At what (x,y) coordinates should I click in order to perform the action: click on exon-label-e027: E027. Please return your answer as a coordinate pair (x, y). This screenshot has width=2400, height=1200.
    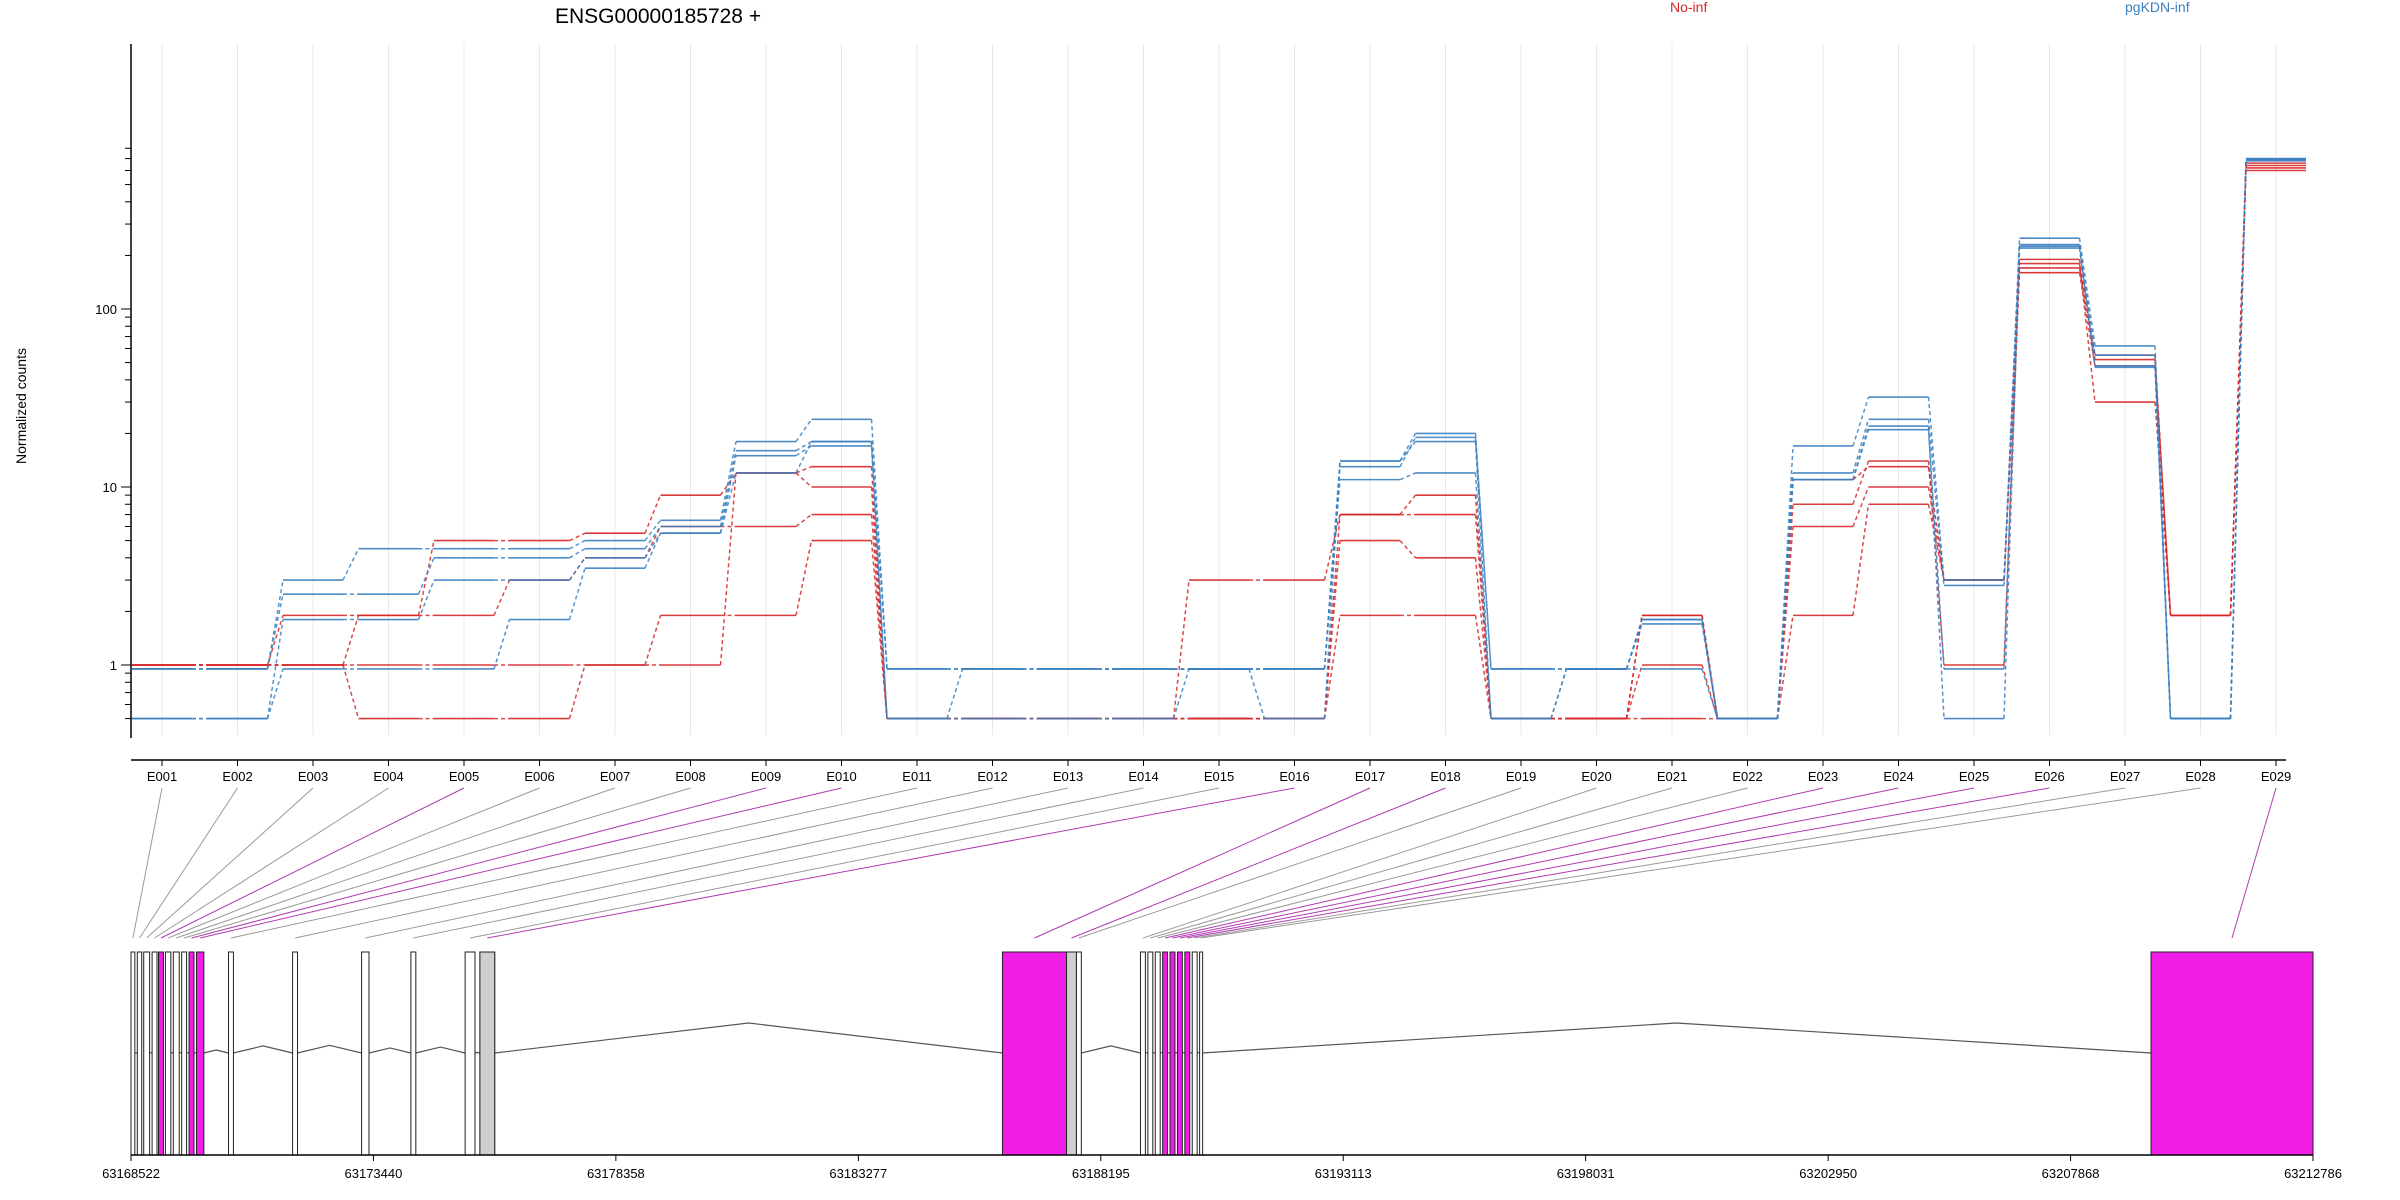
    Looking at the image, I should click on (2125, 776).